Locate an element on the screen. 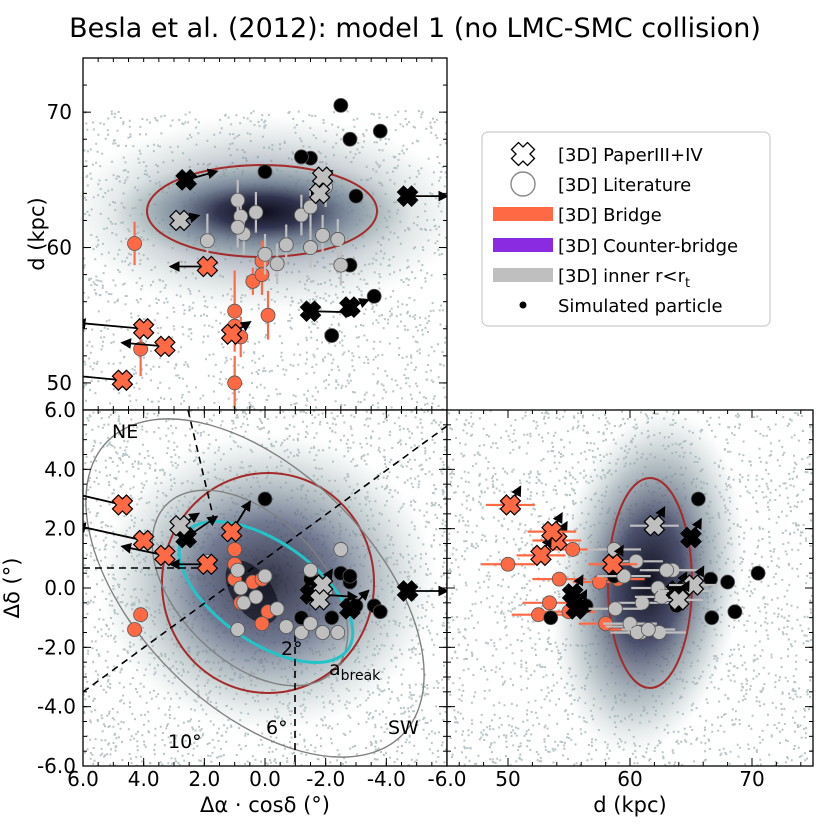  tick-label: -2.0 is located at coordinates (56, 647).